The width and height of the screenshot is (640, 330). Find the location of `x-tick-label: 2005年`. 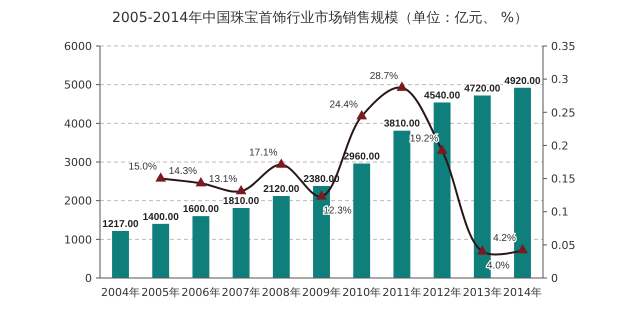

x-tick-label: 2005年 is located at coordinates (160, 292).